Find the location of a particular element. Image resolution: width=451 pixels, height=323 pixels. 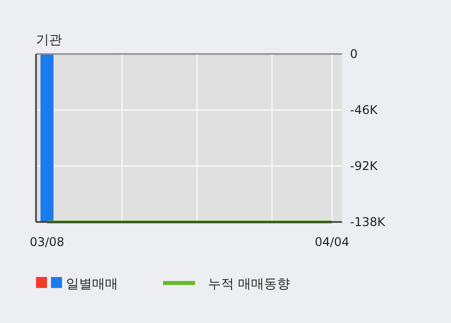

y-tick-label: 0 is located at coordinates (354, 54).